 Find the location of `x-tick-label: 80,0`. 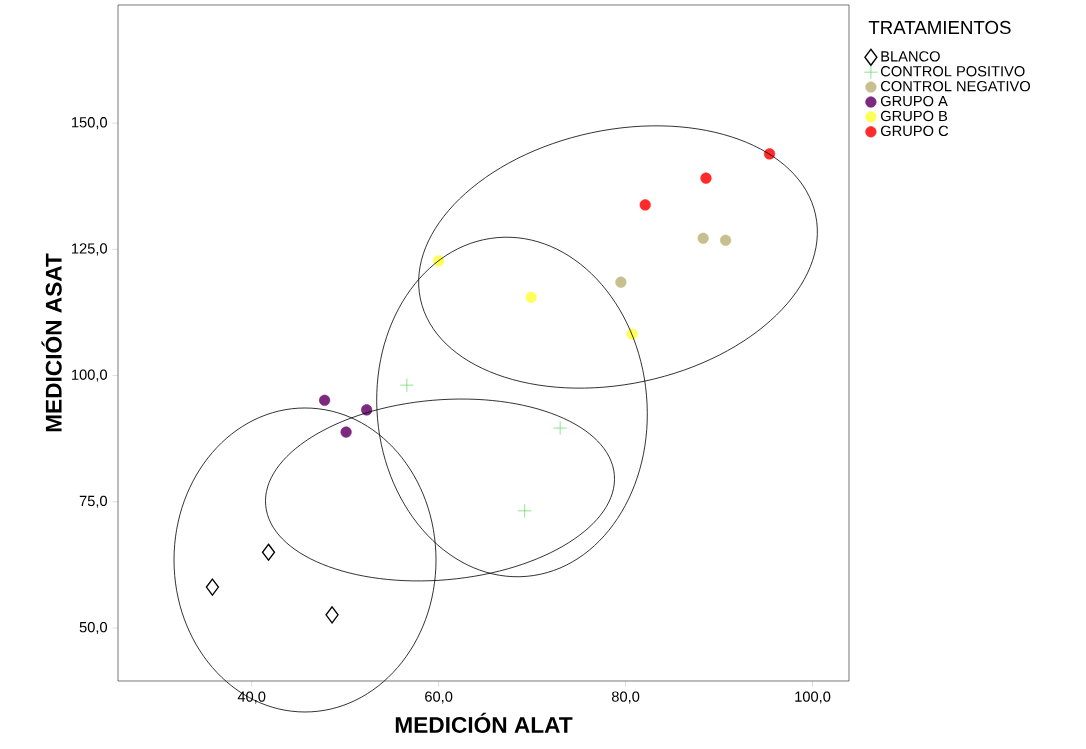

x-tick-label: 80,0 is located at coordinates (625, 697).